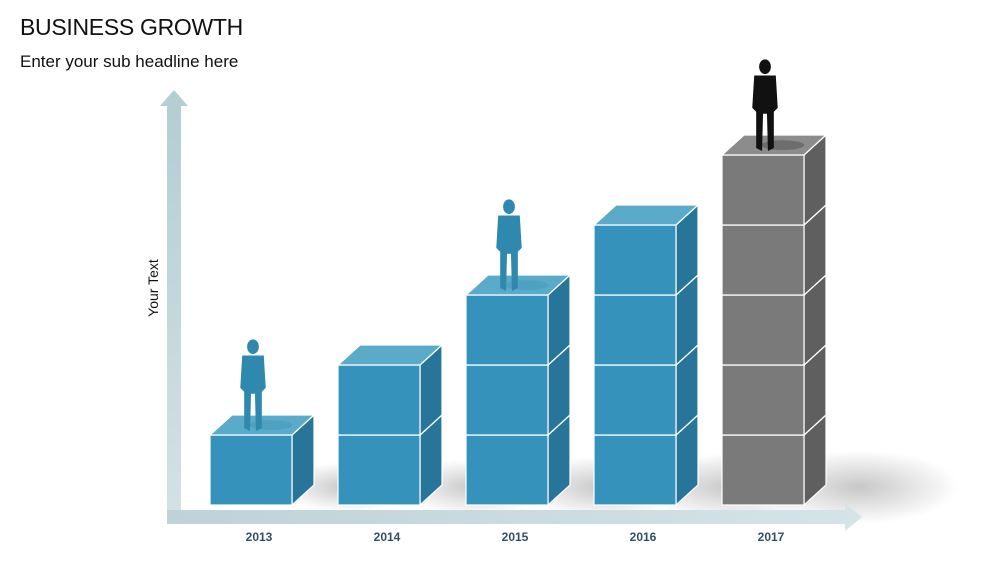 This screenshot has width=1000, height=563. I want to click on bar-2013, so click(262, 460).